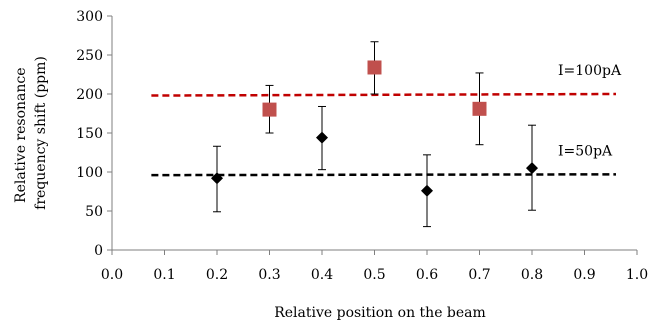 The image size is (658, 324). I want to click on y-axis-title-line-1: Relative resonance, so click(21, 135).